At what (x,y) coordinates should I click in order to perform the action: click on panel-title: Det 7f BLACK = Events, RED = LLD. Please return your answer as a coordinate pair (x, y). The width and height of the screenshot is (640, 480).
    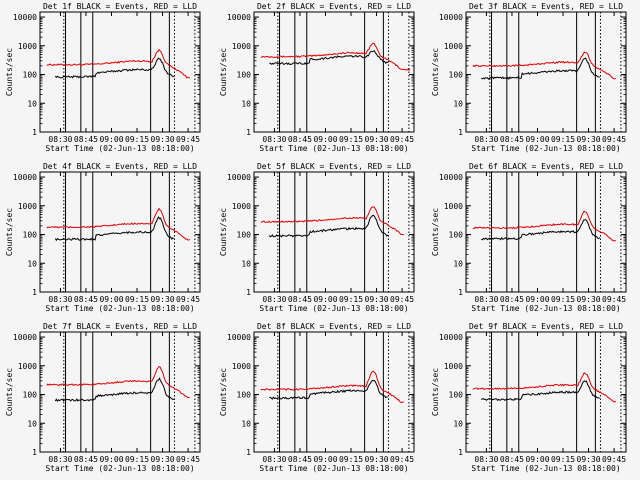
    Looking at the image, I should click on (120, 326).